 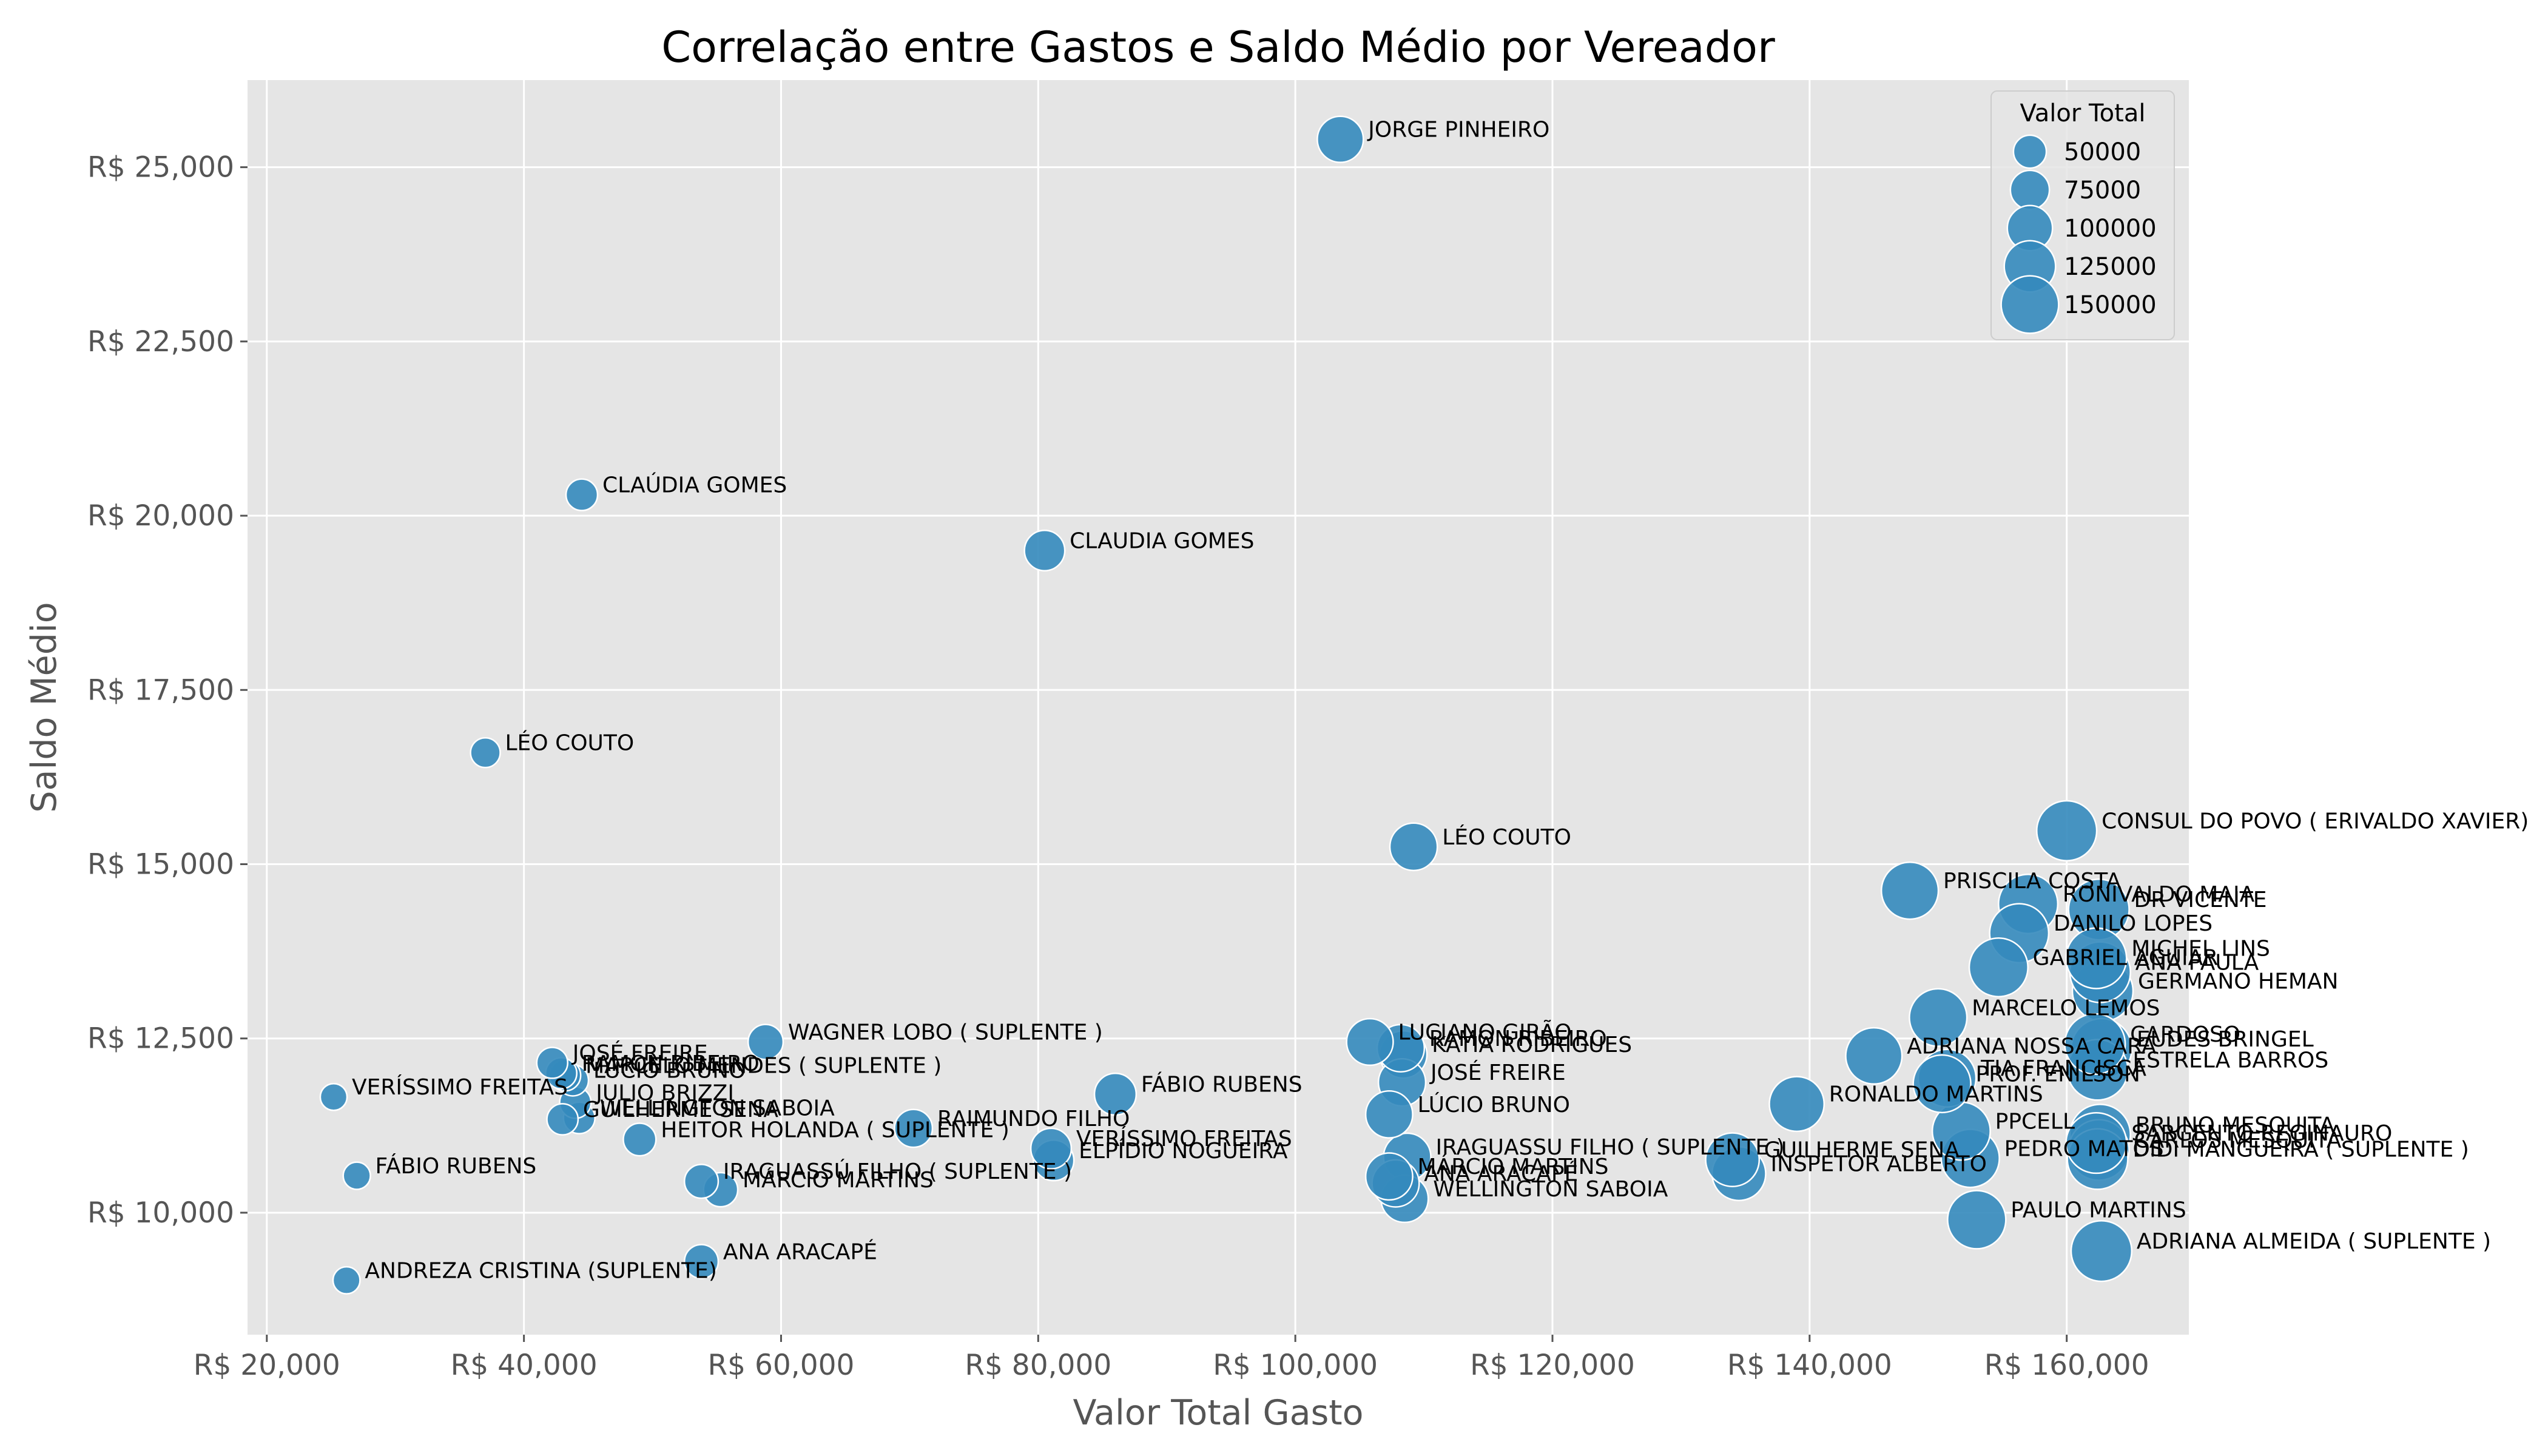 I want to click on legend-title: Valor Total, so click(x=2083, y=113).